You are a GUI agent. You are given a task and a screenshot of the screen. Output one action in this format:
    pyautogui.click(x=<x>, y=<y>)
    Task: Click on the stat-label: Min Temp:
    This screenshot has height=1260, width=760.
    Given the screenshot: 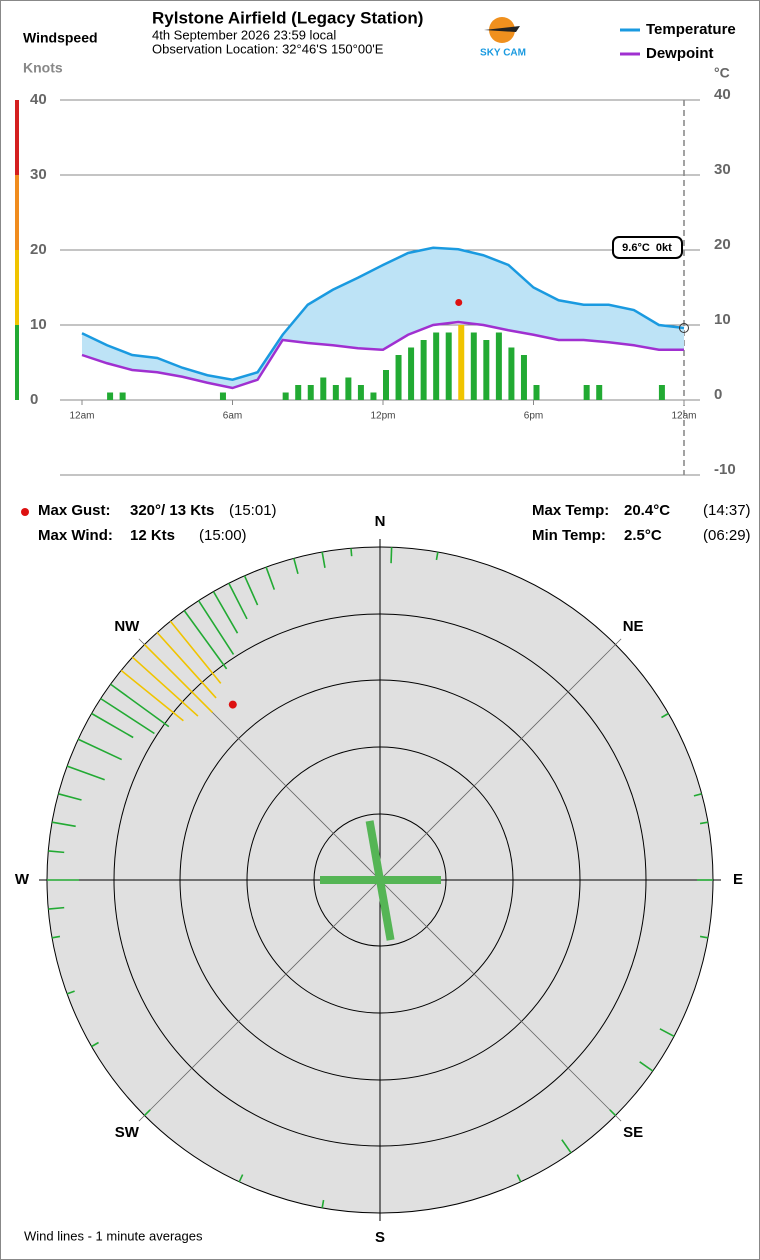 What is the action you would take?
    pyautogui.click(x=569, y=535)
    